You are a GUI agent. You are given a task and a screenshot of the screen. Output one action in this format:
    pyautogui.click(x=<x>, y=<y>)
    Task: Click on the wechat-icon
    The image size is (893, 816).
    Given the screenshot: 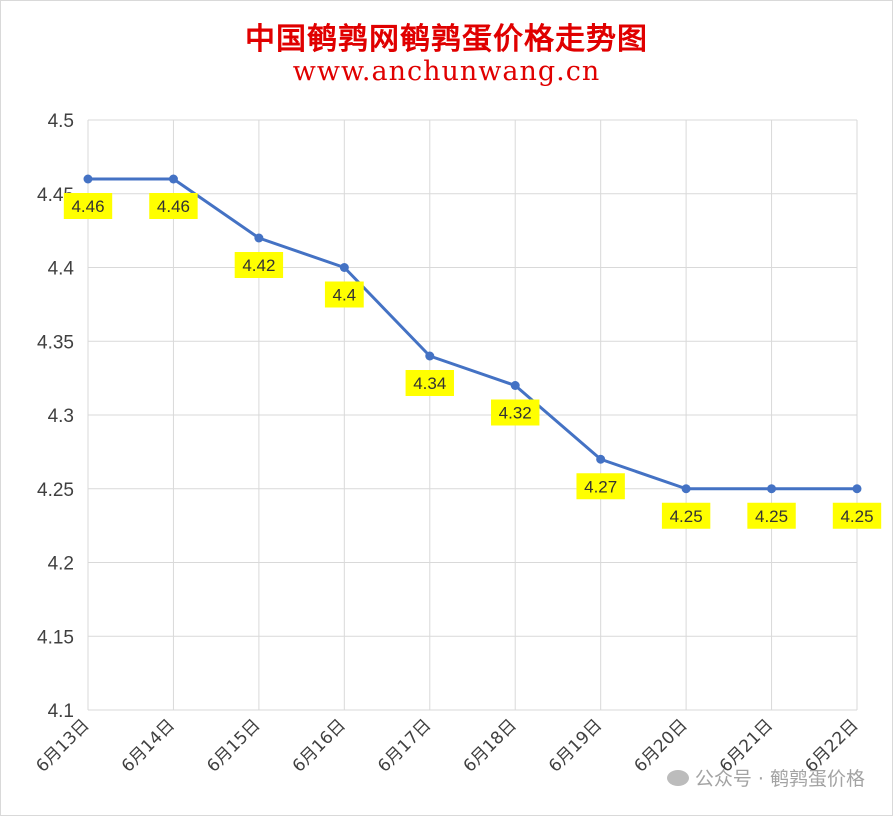 What is the action you would take?
    pyautogui.click(x=677, y=777)
    